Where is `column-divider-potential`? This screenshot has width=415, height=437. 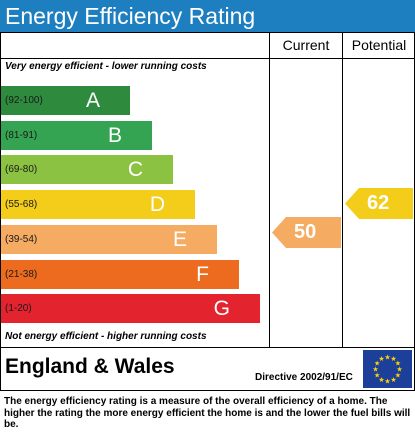
column-divider-potential is located at coordinates (342, 190).